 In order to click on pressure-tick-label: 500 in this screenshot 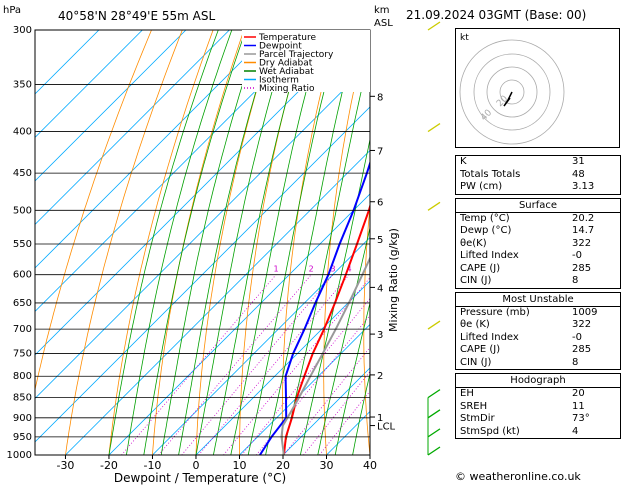, I will do `click(22, 210)`.